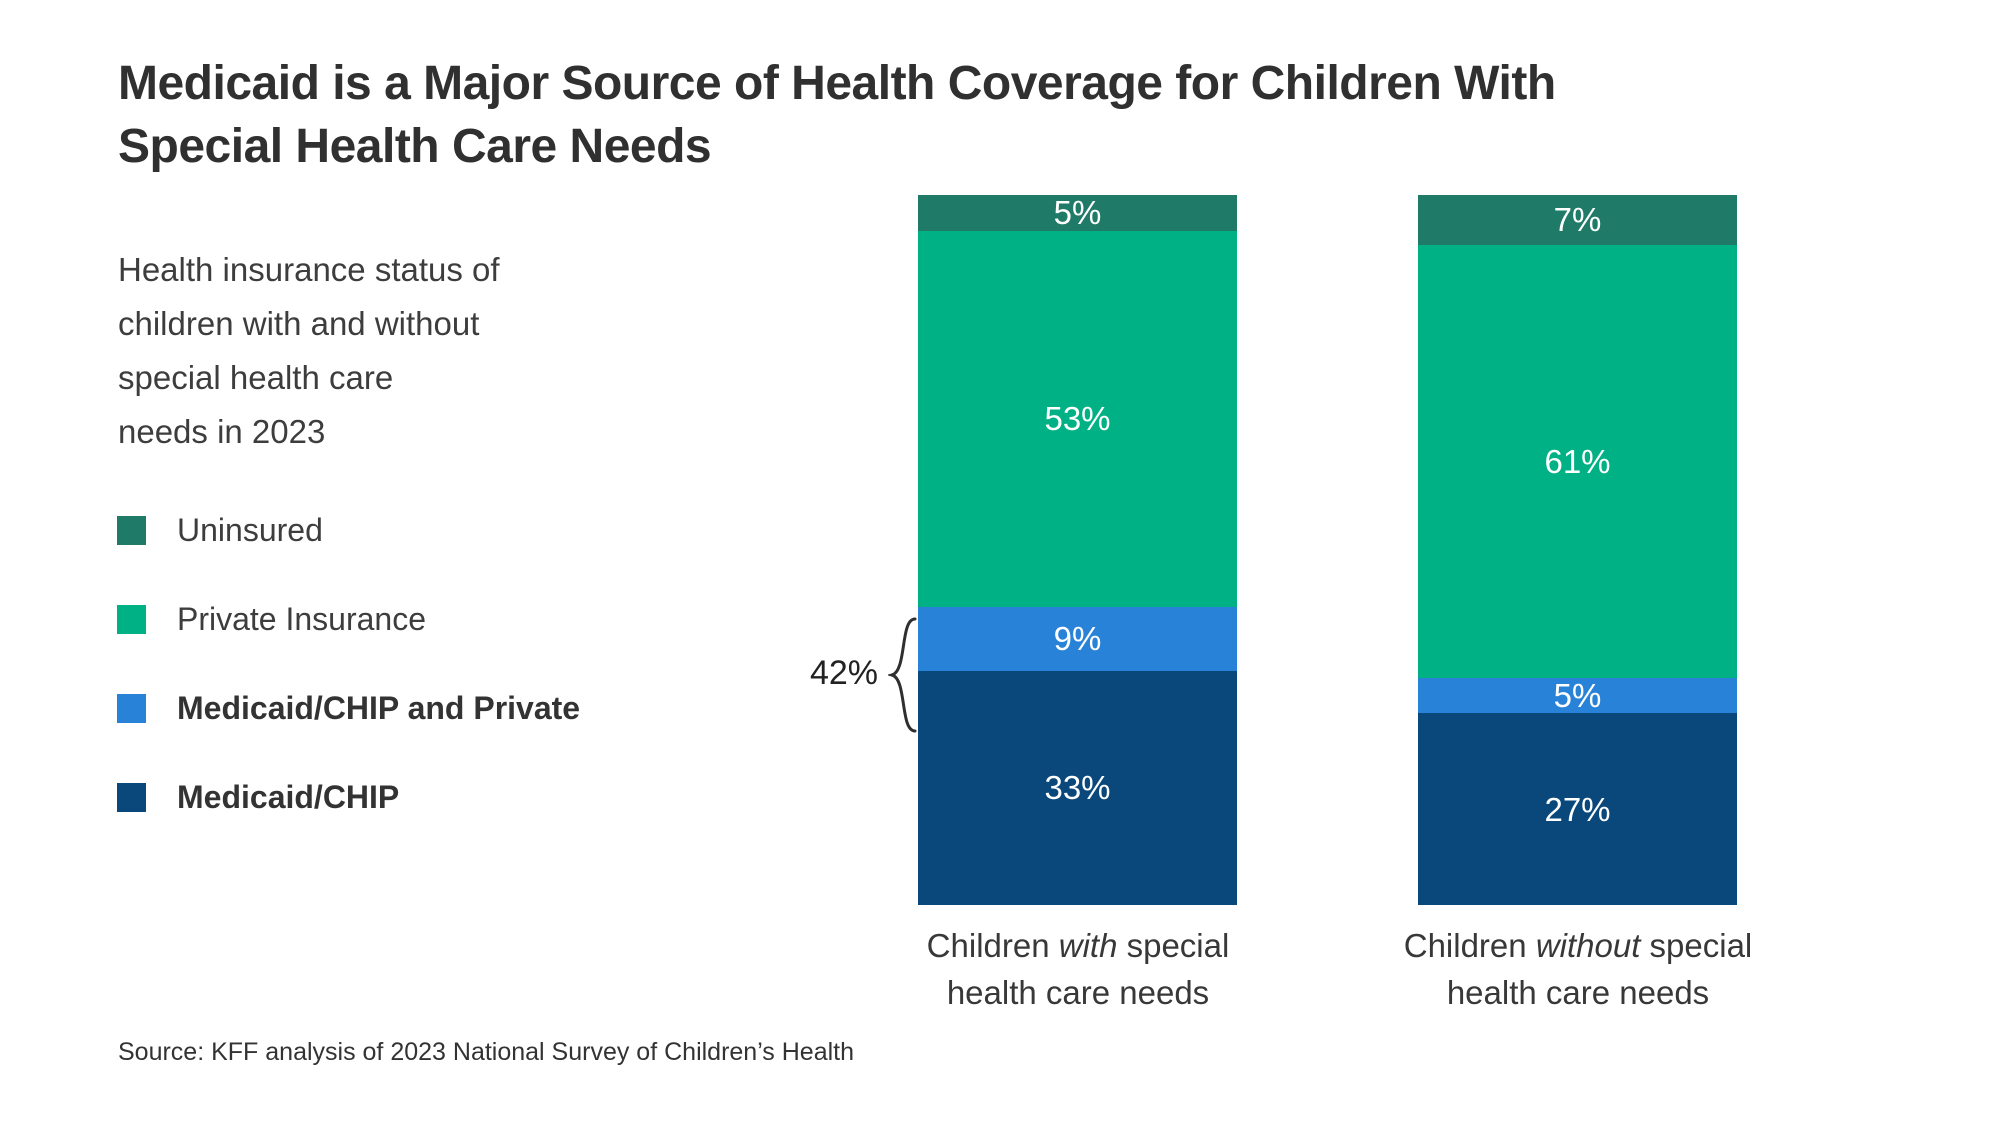  I want to click on bar-segment: 61%, so click(1577, 461).